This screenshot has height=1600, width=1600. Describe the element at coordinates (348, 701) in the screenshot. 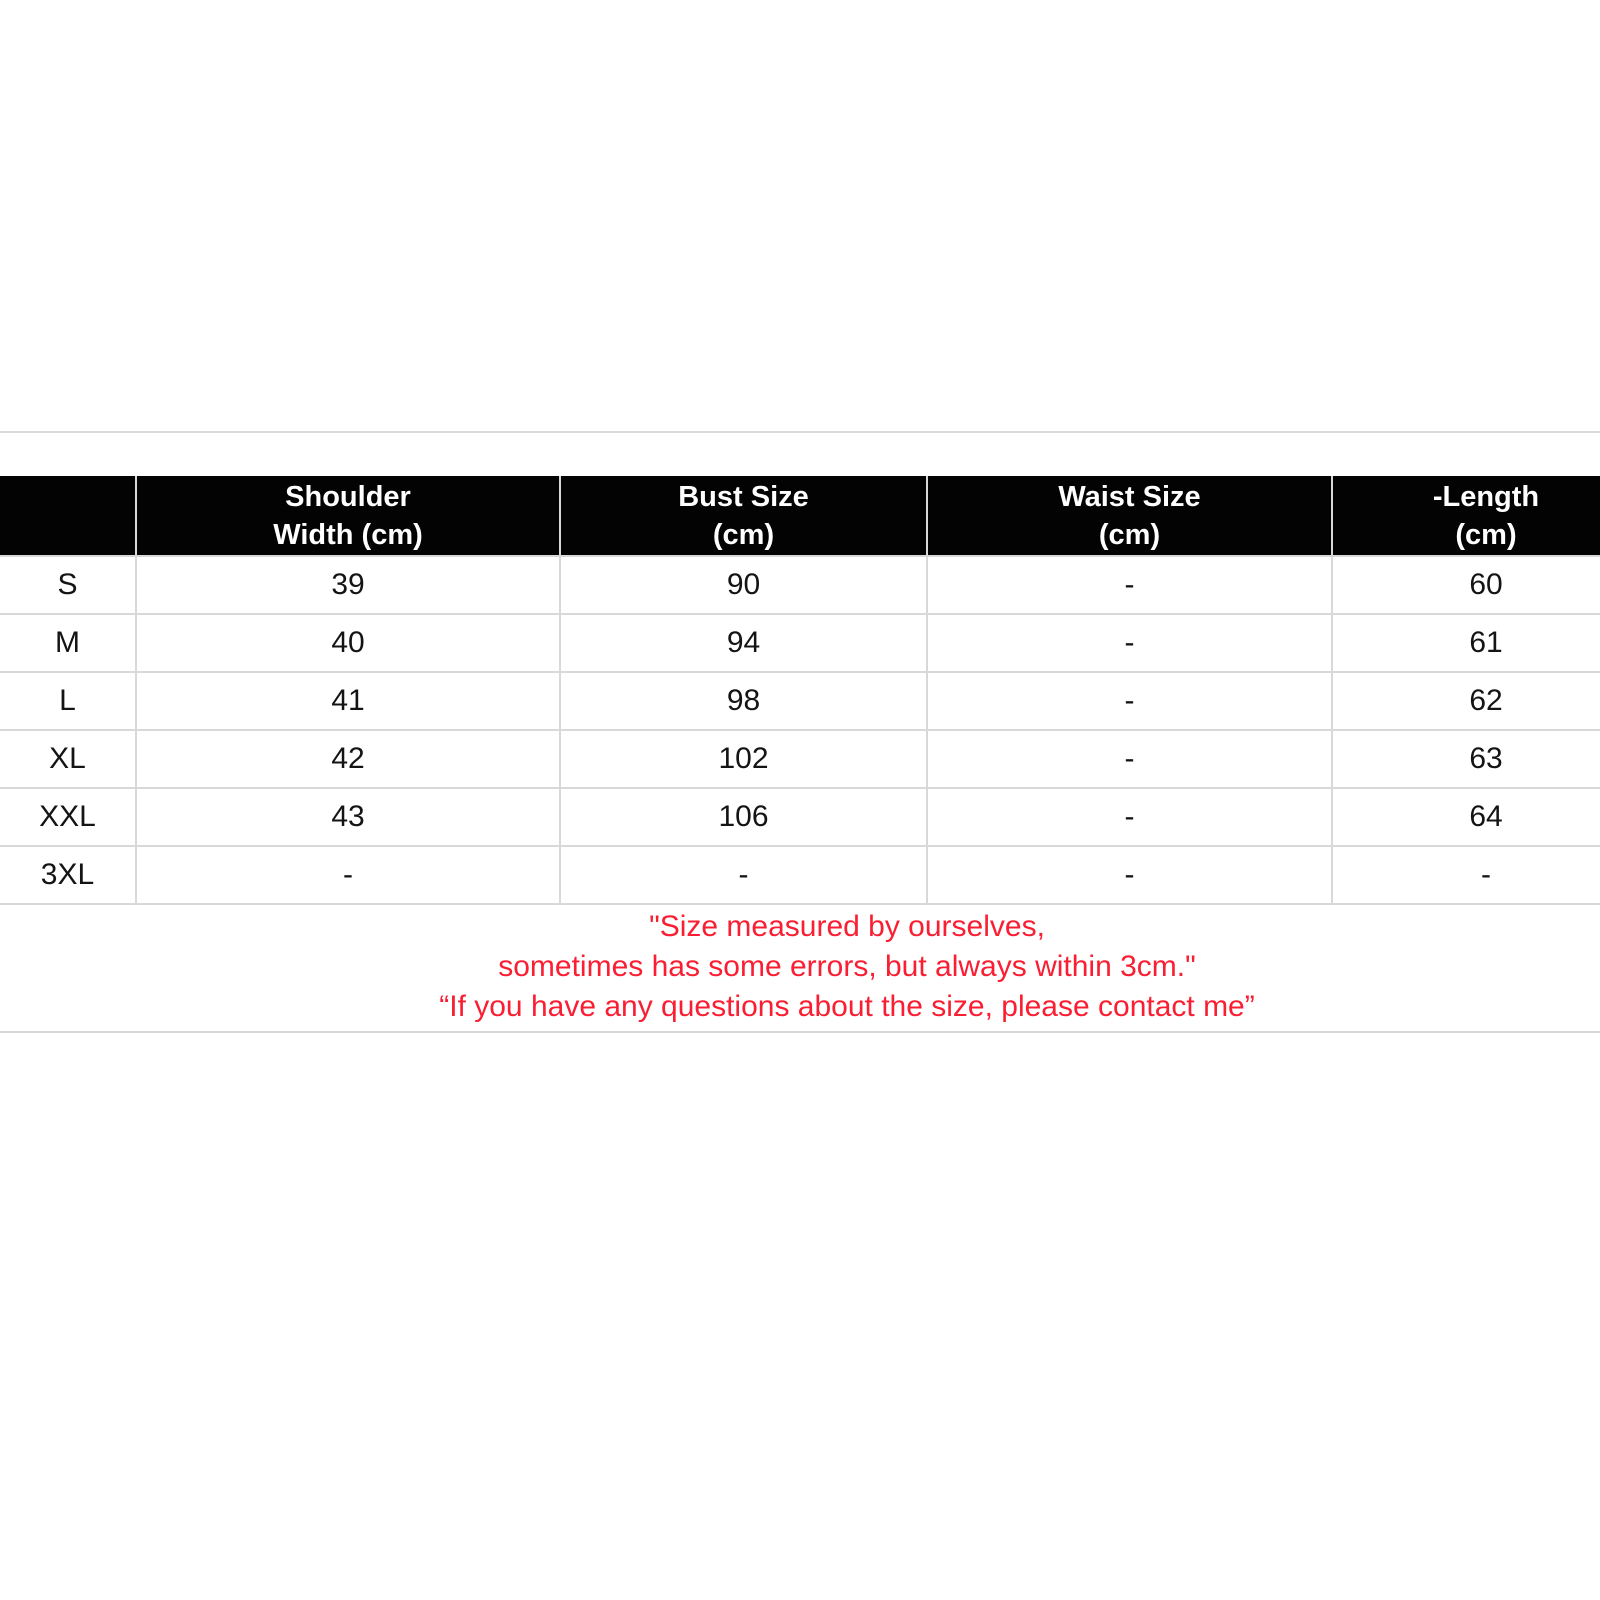

I see `shoulder-width-cell: 41` at that location.